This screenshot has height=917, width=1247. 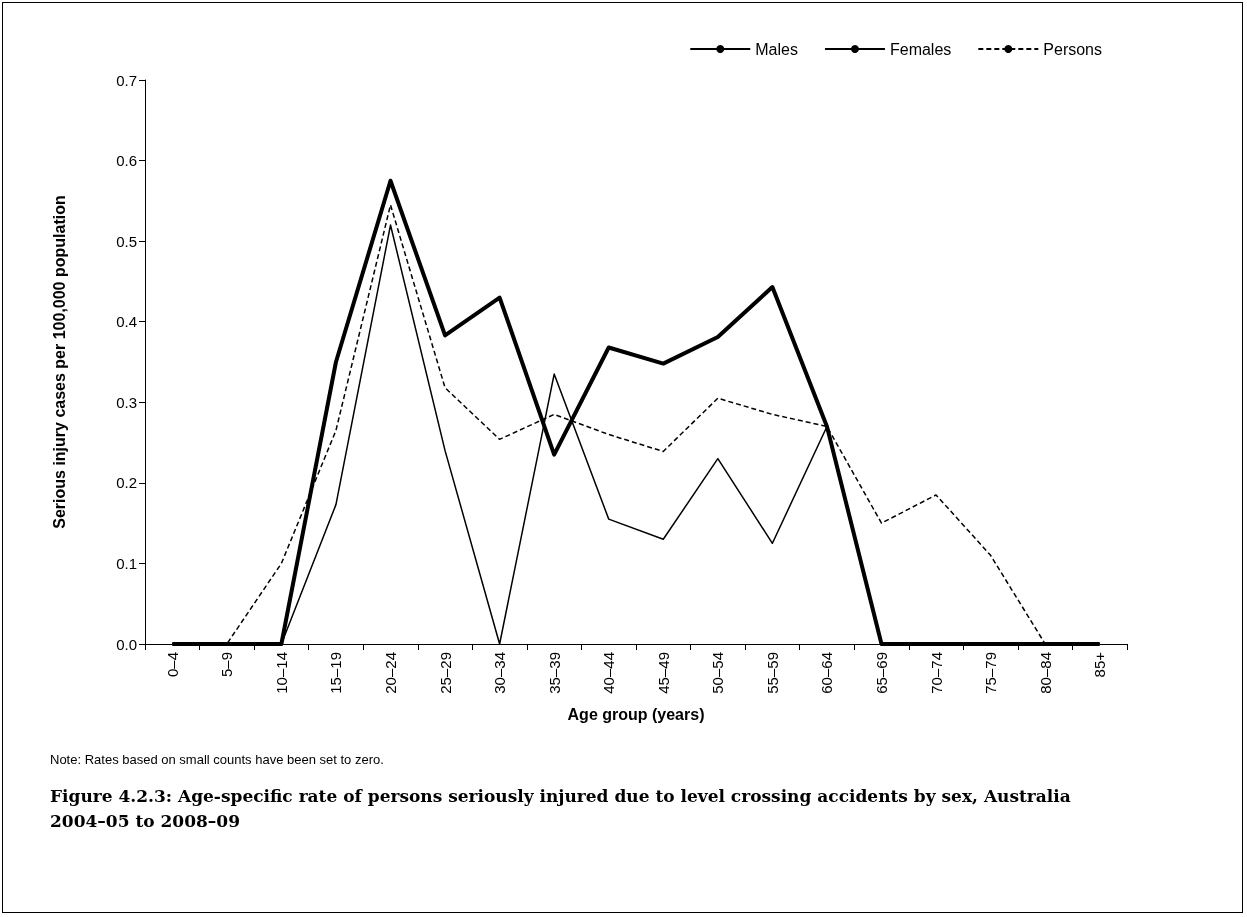 What do you see at coordinates (718, 673) in the screenshot?
I see `x-tick-label: 50–54` at bounding box center [718, 673].